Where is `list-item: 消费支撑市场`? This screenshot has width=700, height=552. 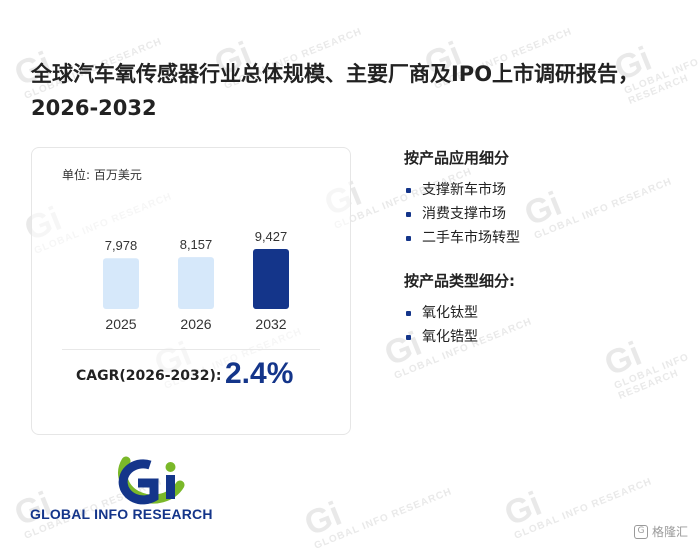 list-item: 消费支撑市场 is located at coordinates (462, 214).